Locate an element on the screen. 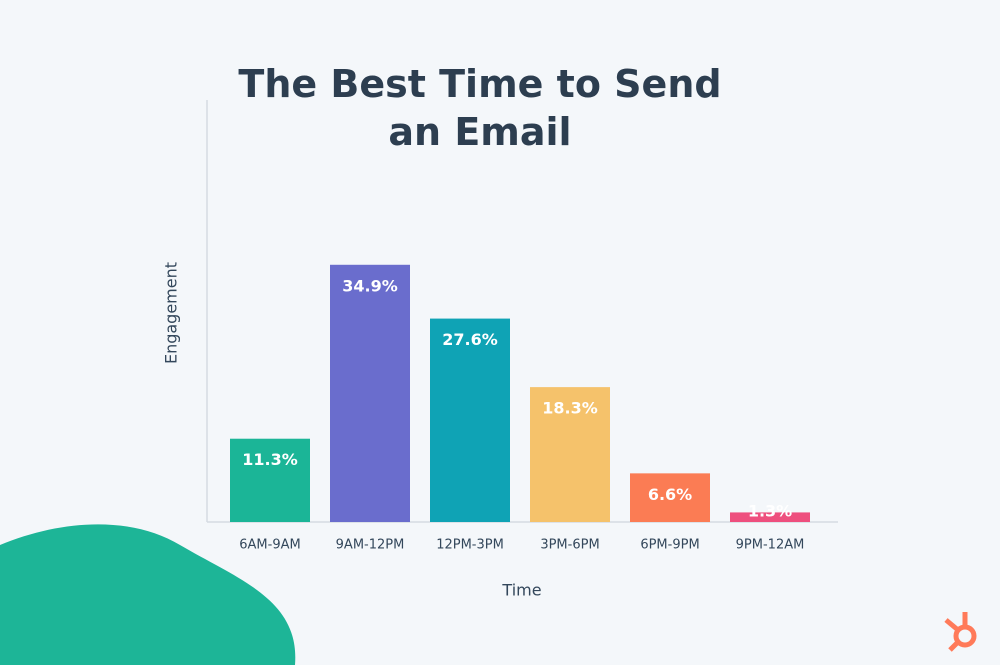 The height and width of the screenshot is (665, 1000). x-tick-label: 3PM-6PM is located at coordinates (569, 545).